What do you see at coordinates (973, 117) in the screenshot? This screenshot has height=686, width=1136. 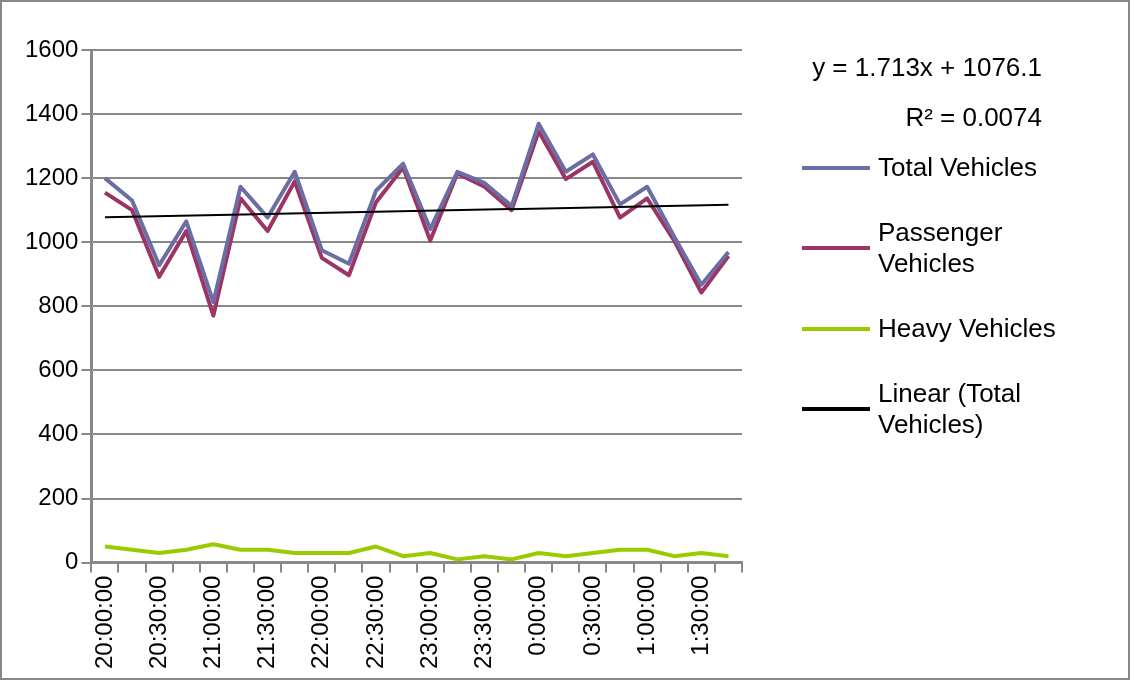 I see `text: R² = 0.0074` at bounding box center [973, 117].